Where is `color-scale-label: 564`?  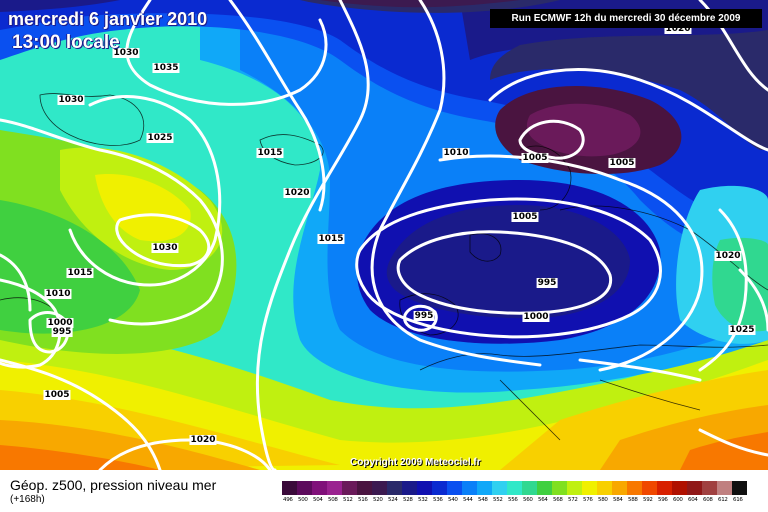
color-scale-label: 564 is located at coordinates (543, 500).